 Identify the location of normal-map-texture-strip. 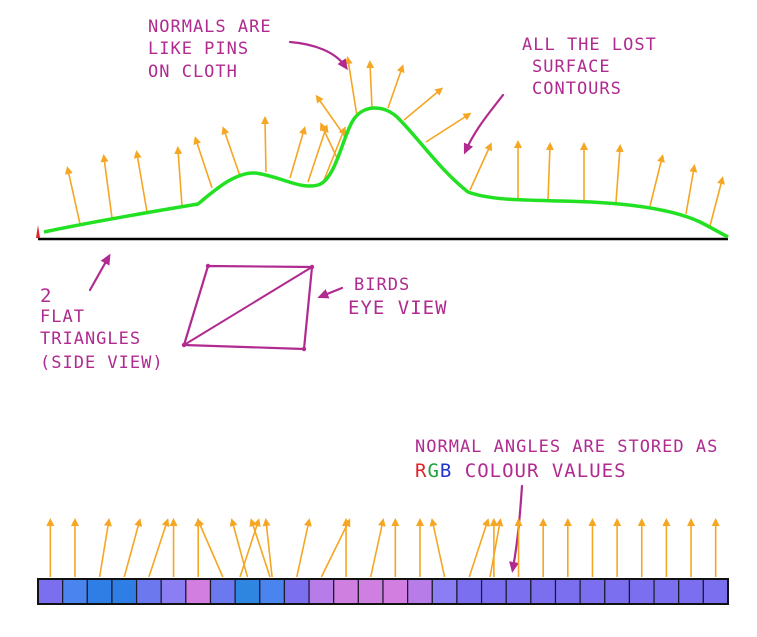
(383, 591).